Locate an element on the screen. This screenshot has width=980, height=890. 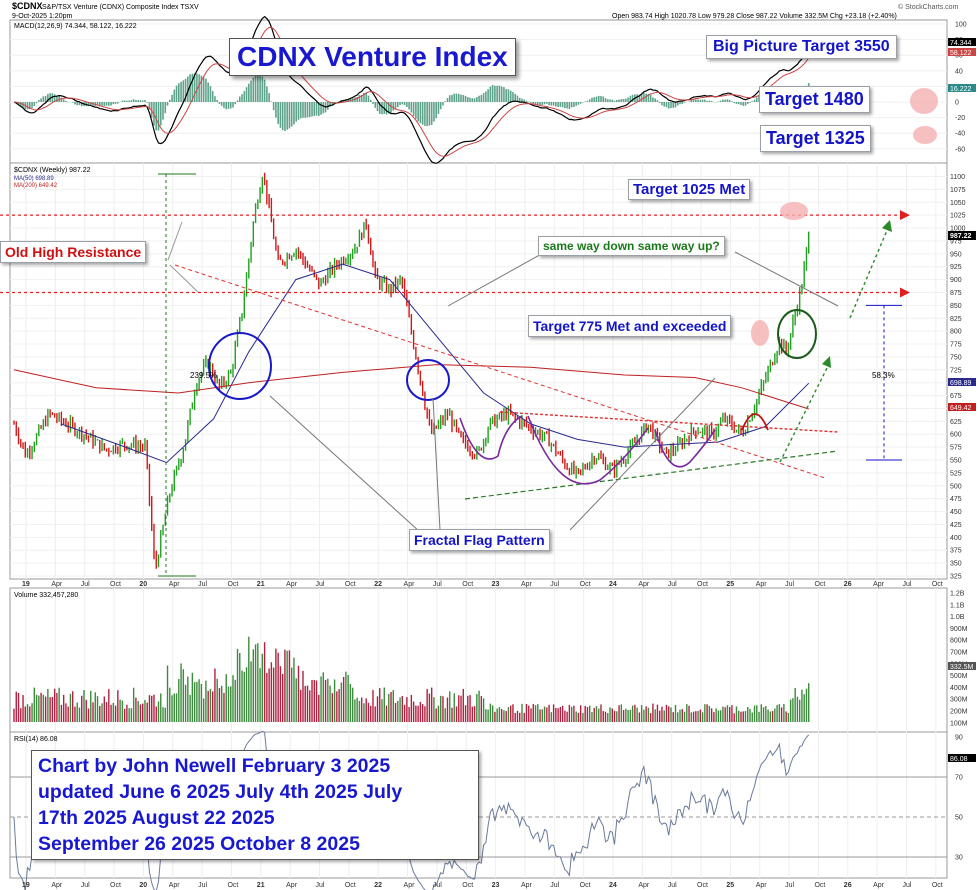
rsi-label: RSI(14) 86.08 is located at coordinates (36, 739).